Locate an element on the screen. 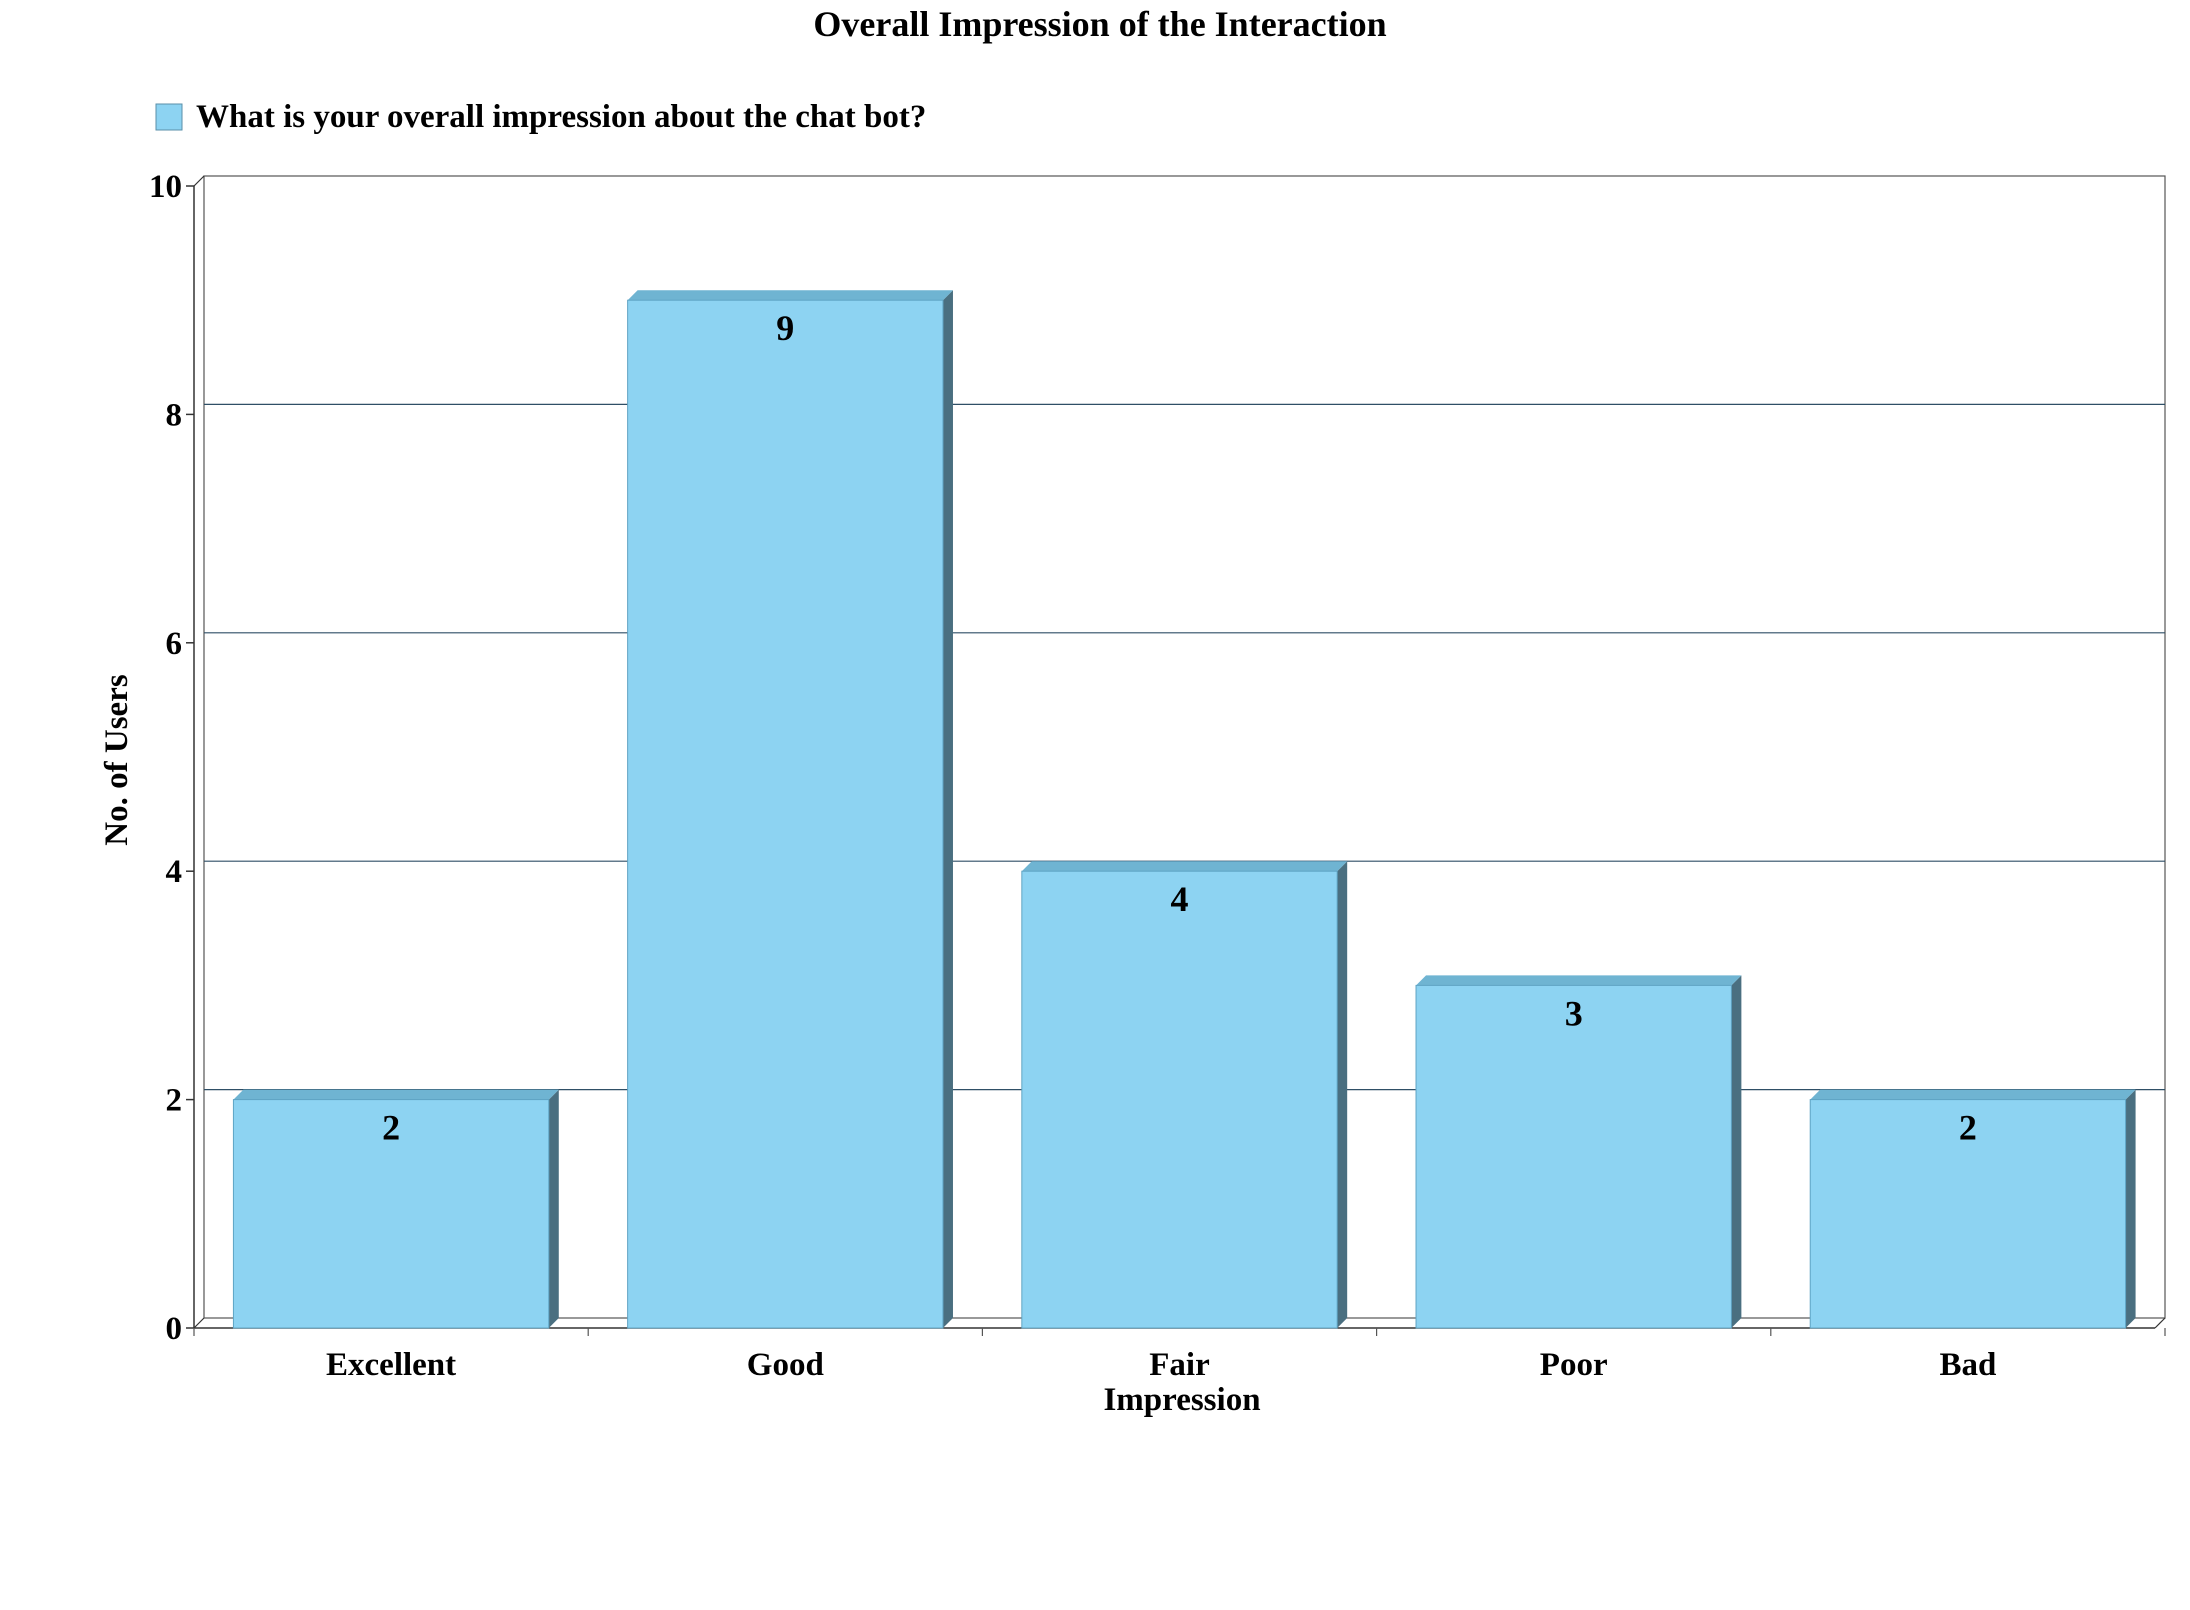 The image size is (2190, 1610). x-tick-label: Good is located at coordinates (785, 1365).